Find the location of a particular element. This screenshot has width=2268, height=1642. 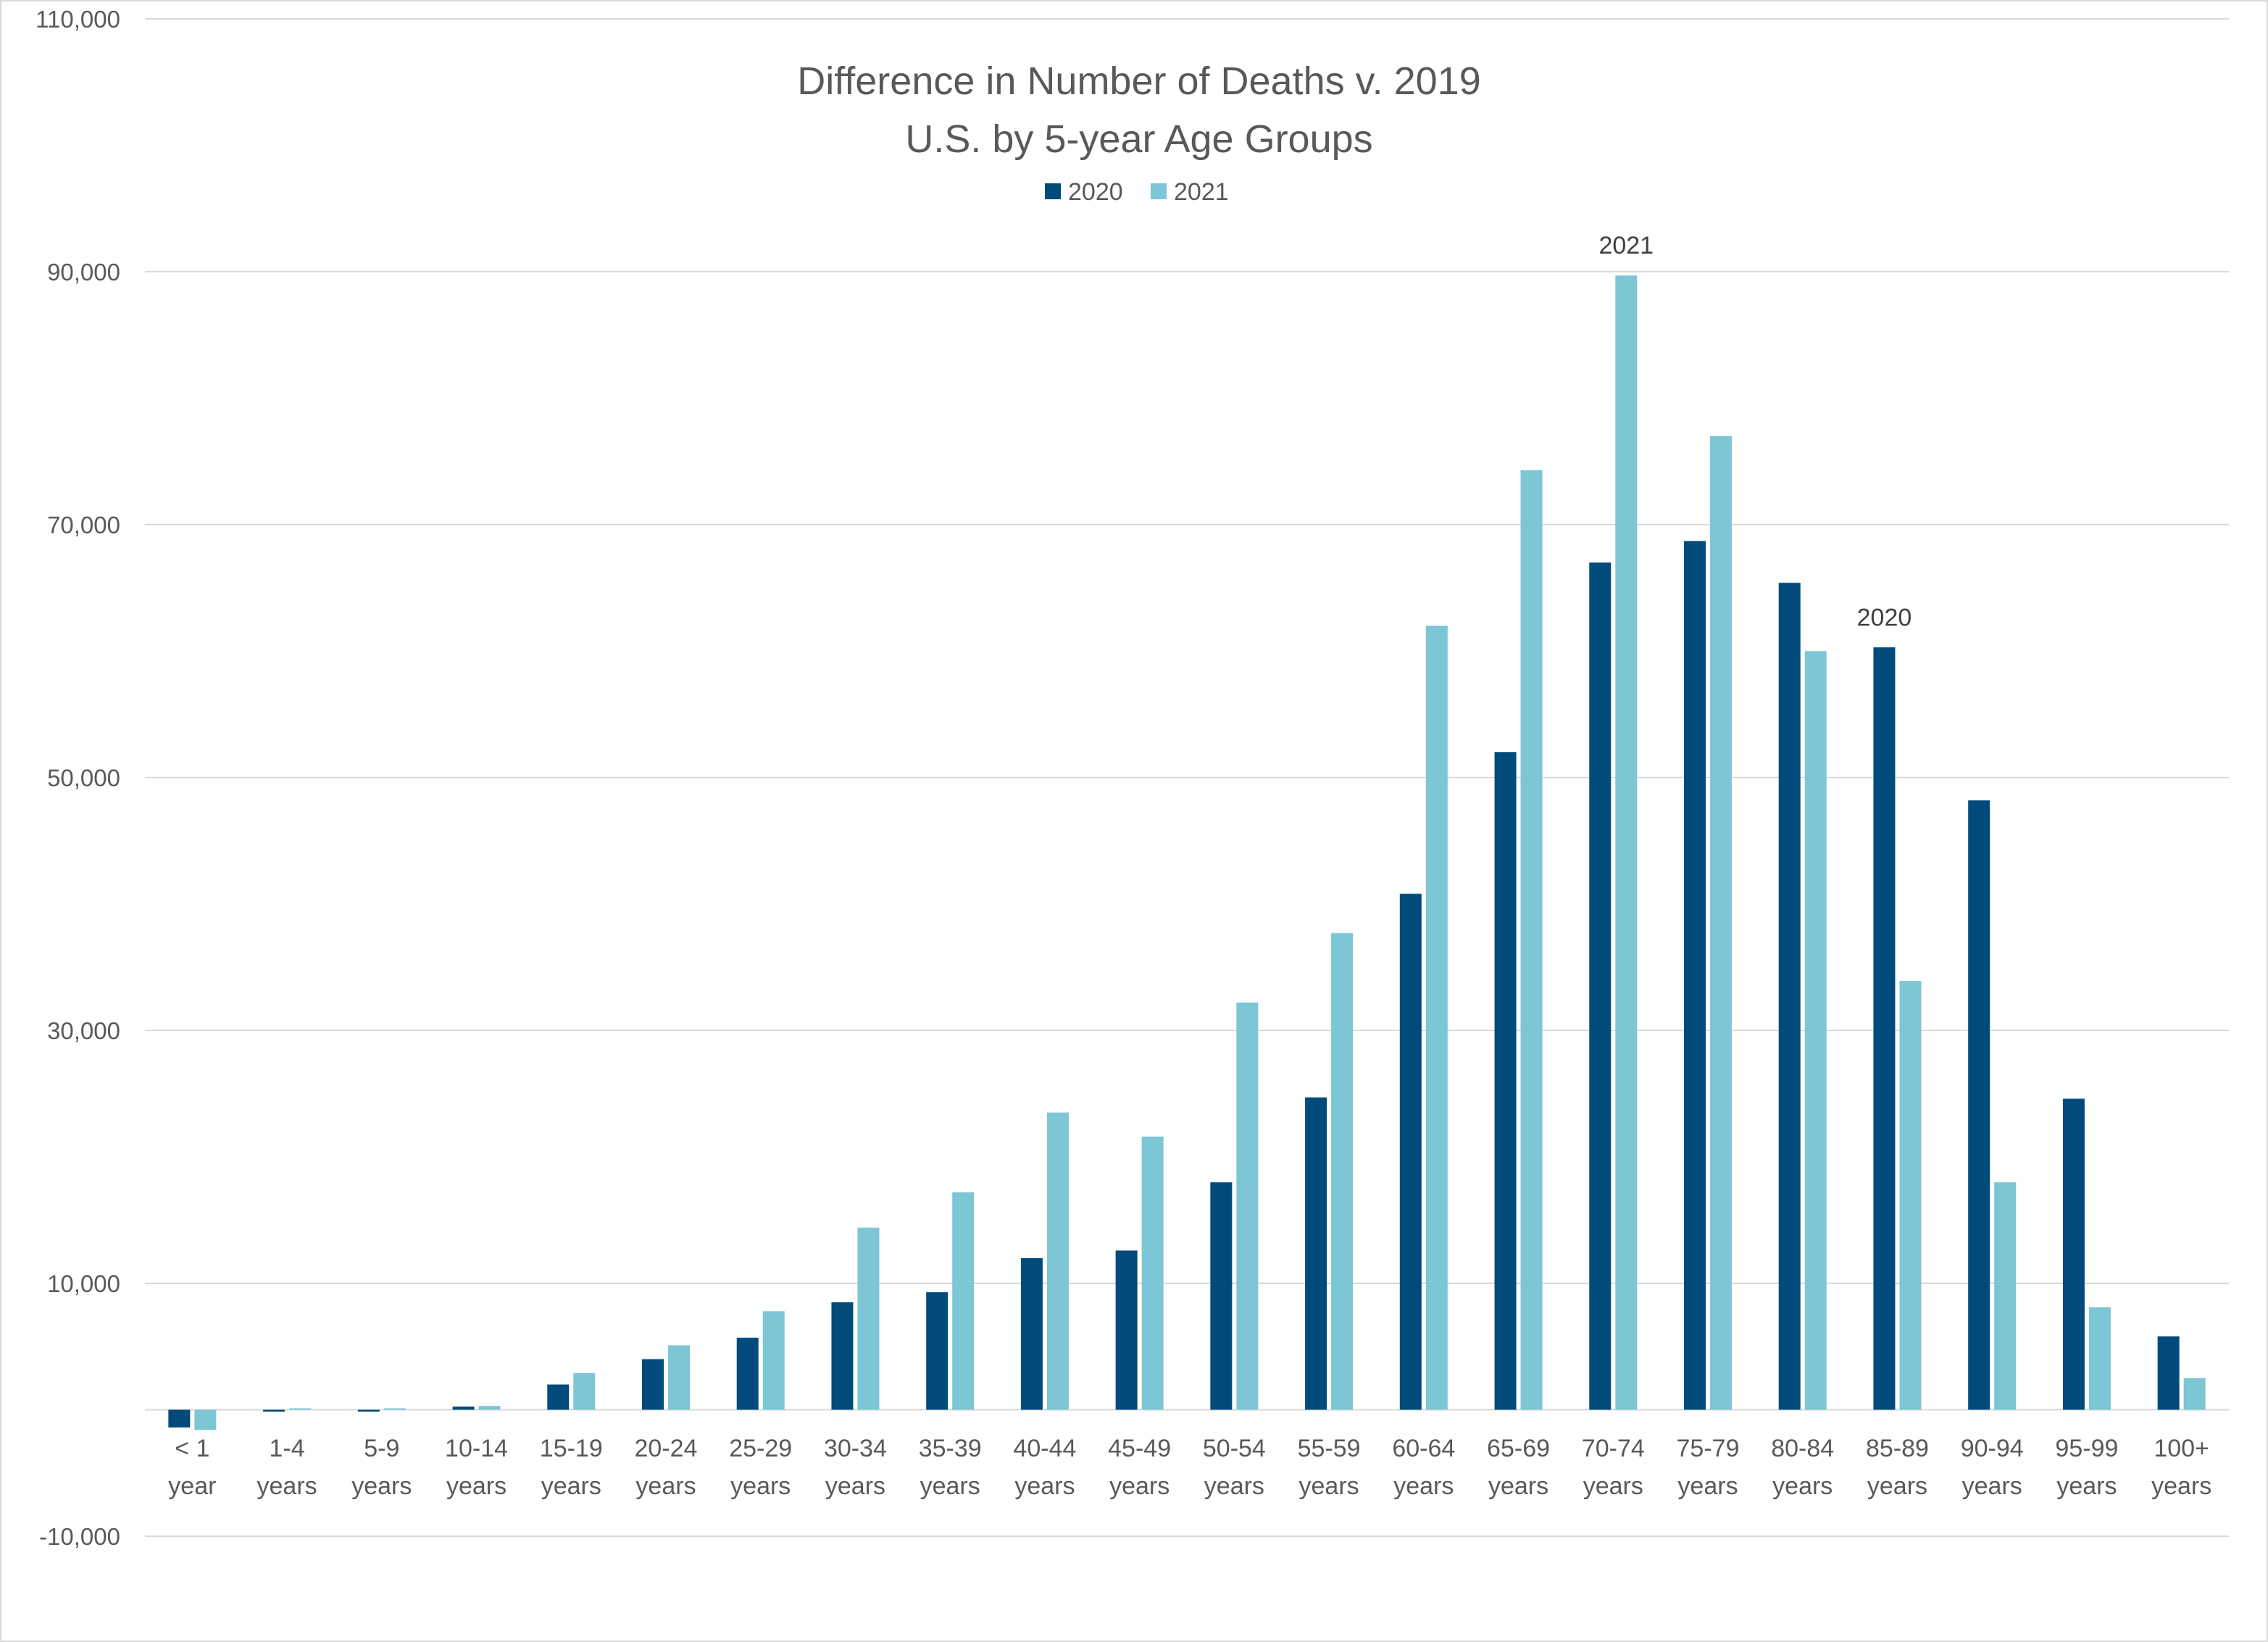

y-tick-label: 90,000 is located at coordinates (83, 272).